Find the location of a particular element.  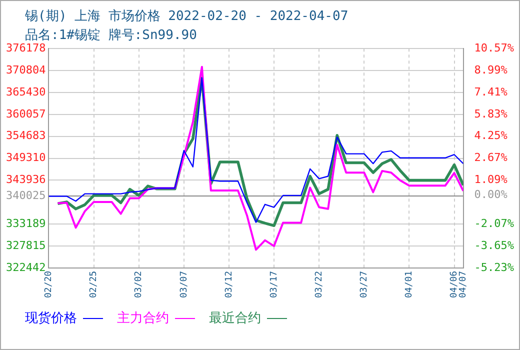

x-tick-label: 03/17 is located at coordinates (274, 284).